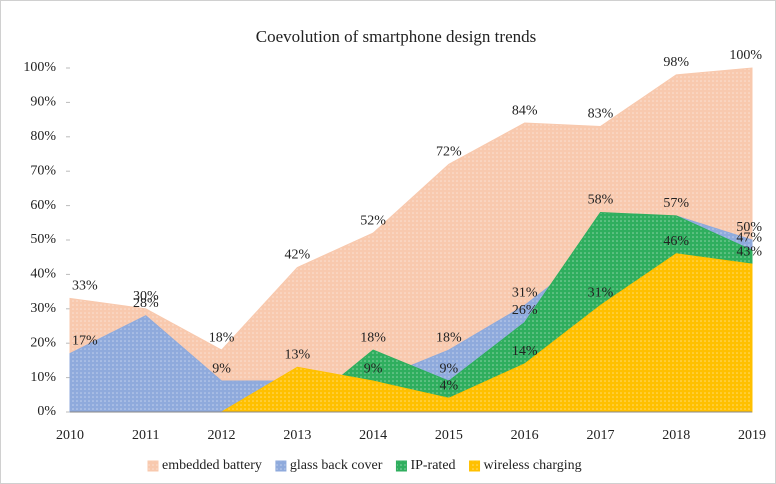 Image resolution: width=776 pixels, height=484 pixels. Describe the element at coordinates (297, 435) in the screenshot. I see `x-tick-label: 2013` at that location.